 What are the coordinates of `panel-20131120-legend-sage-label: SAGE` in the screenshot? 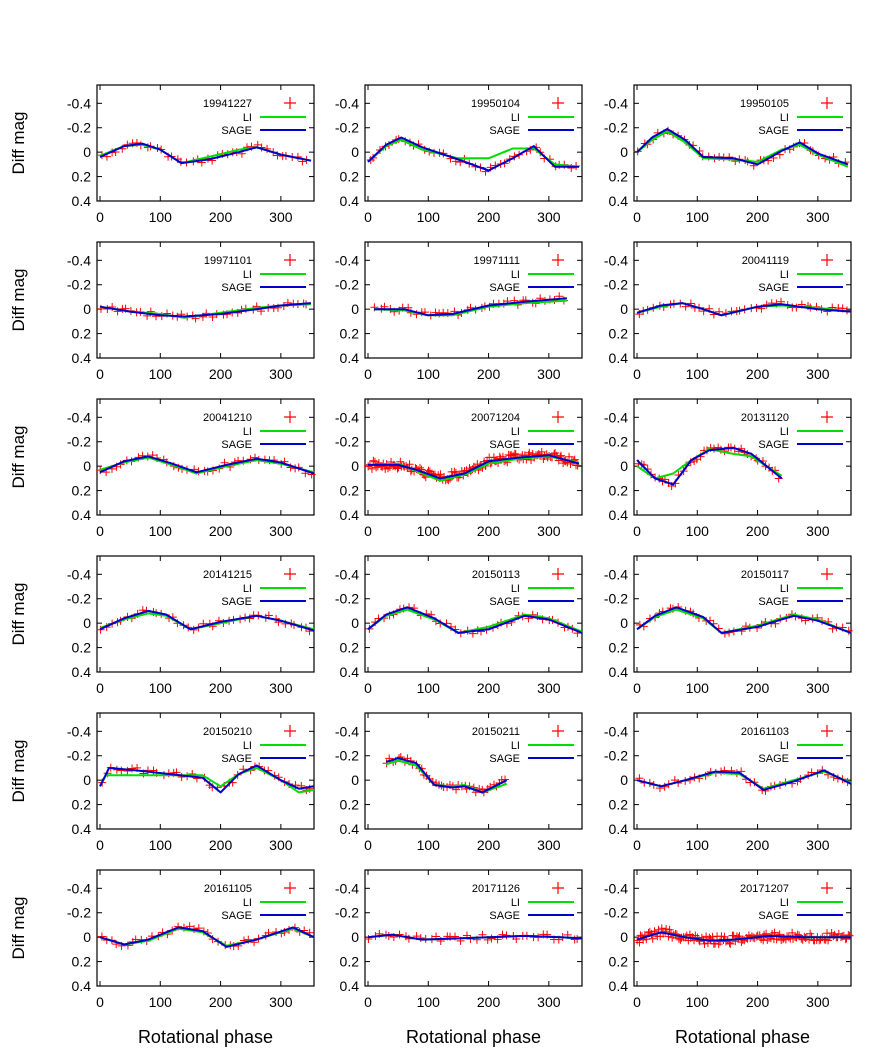 It's located at (773, 445).